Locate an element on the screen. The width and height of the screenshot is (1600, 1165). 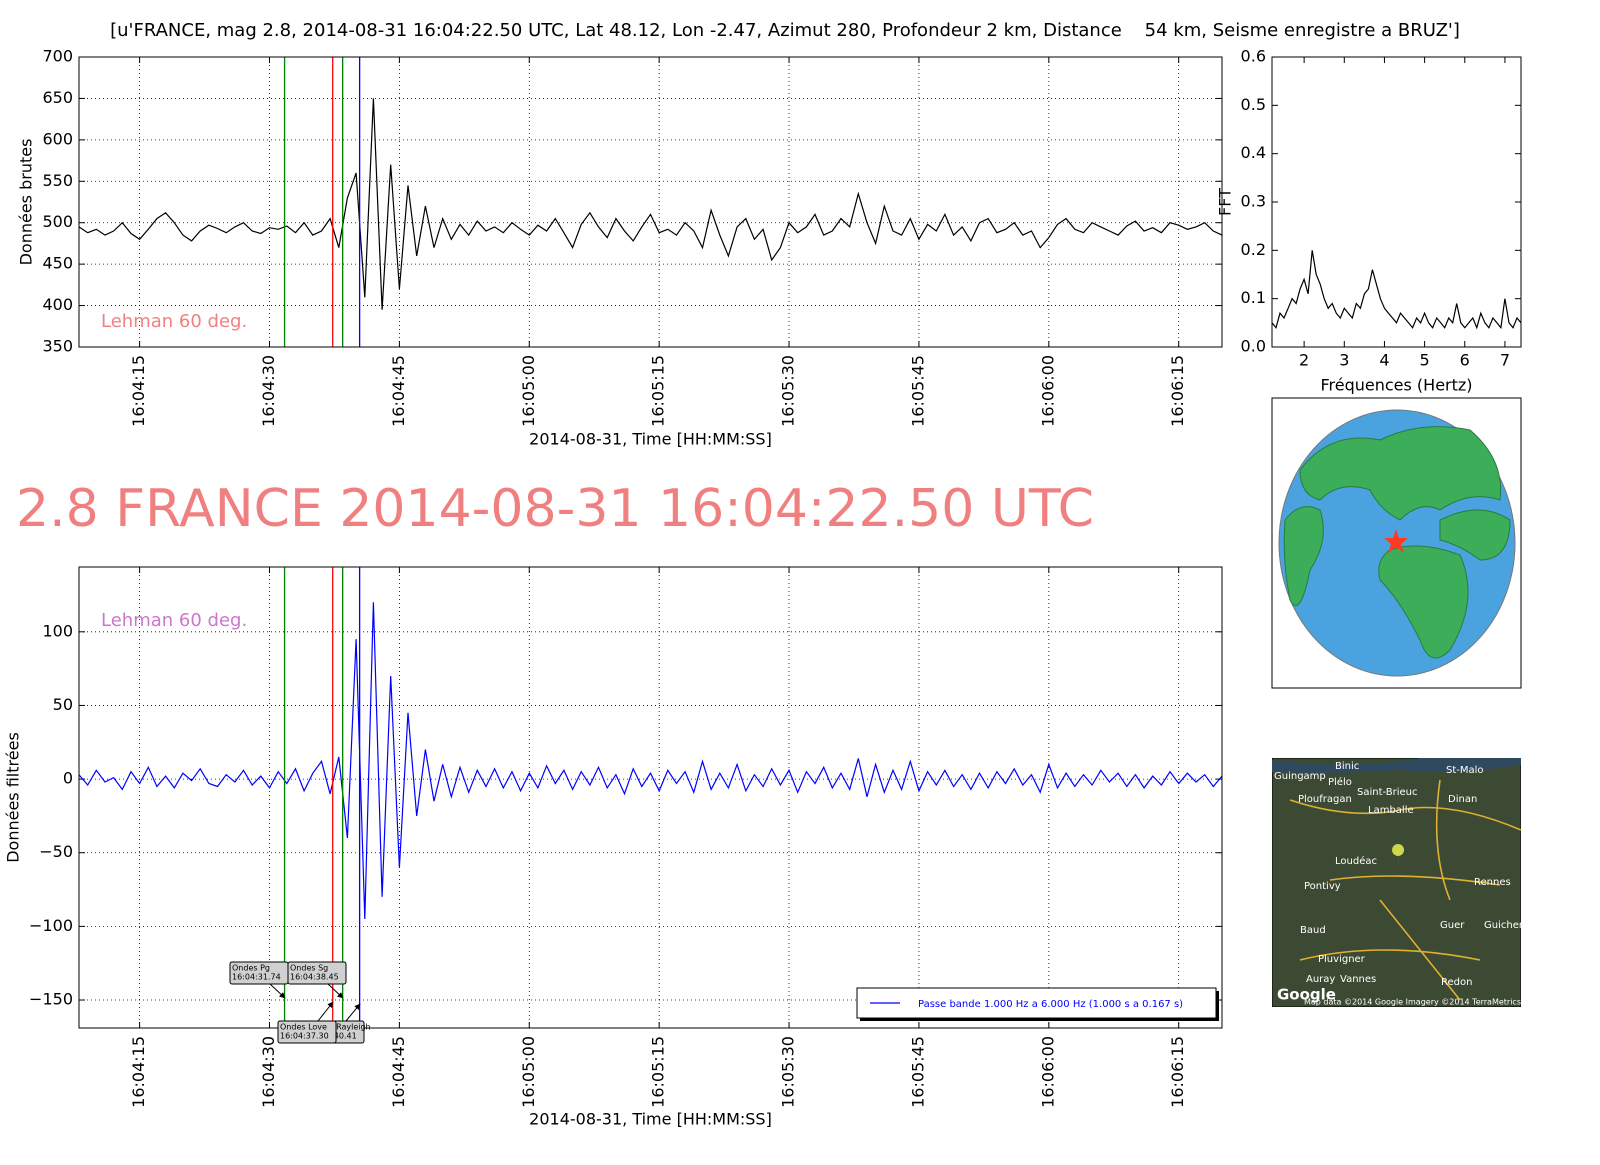
y-tick-label: 0 is located at coordinates (68, 778).